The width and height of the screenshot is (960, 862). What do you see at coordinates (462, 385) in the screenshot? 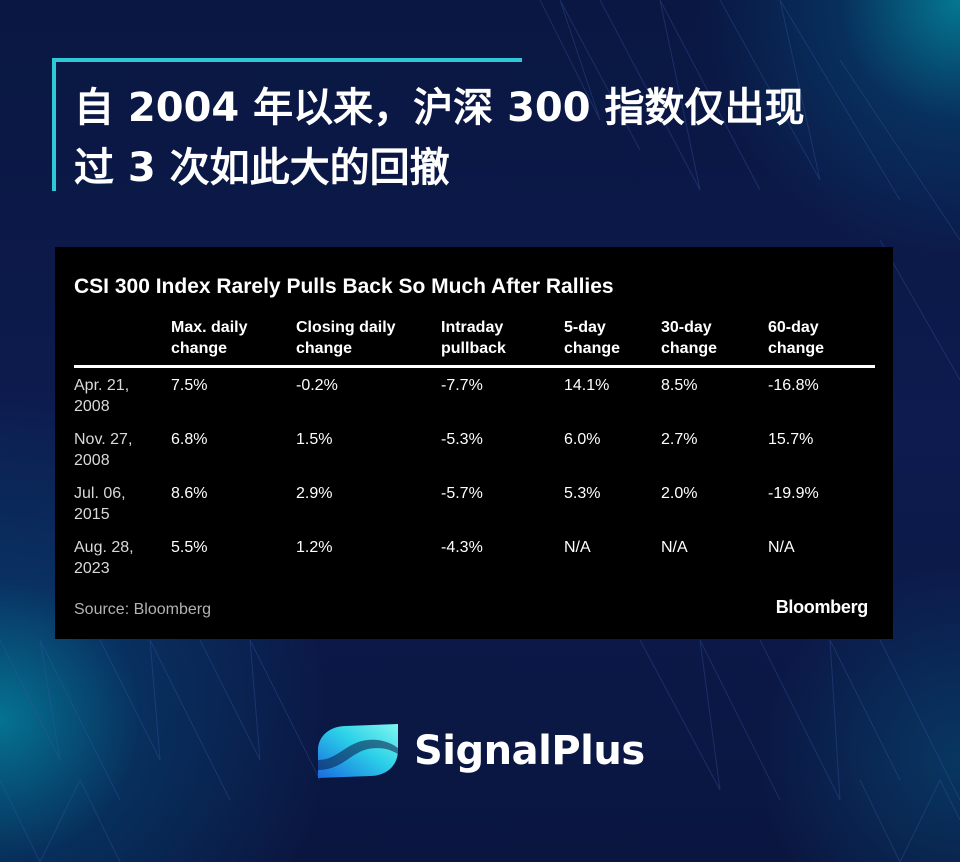
I see `cell-intraday: -7.7%` at bounding box center [462, 385].